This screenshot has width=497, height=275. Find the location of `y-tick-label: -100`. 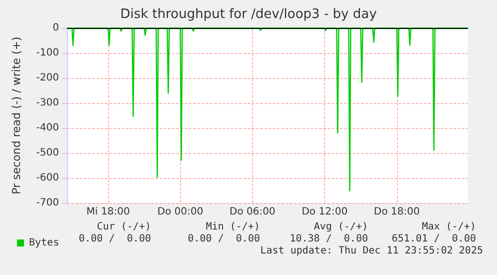

y-tick-label: -100 is located at coordinates (47, 53).